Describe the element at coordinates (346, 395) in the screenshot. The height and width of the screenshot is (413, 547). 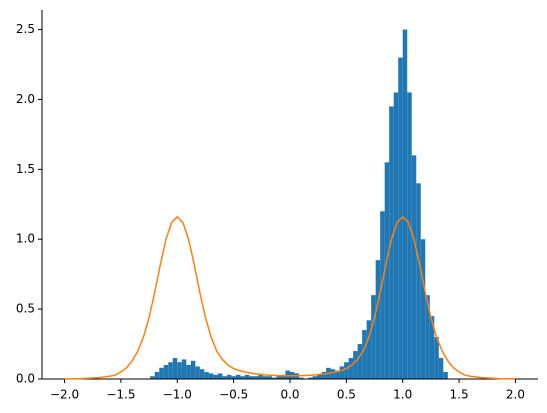
I see `x-tick-label: 0.5` at that location.